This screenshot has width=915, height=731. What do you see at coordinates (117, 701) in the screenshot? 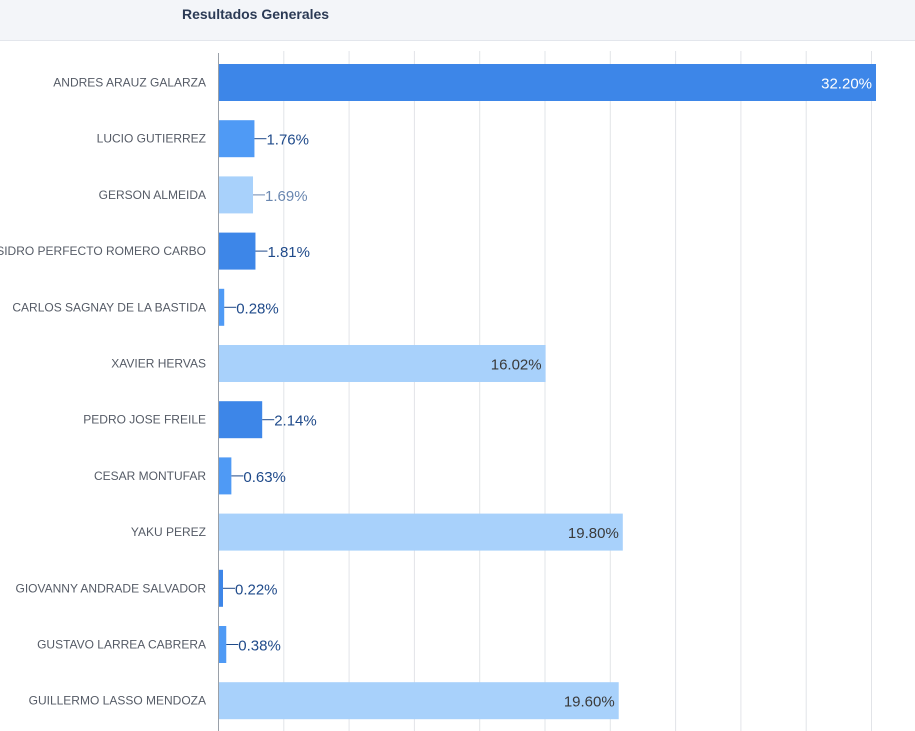
I see `category-label: GUILLERMO LASSO MENDOZA` at bounding box center [117, 701].